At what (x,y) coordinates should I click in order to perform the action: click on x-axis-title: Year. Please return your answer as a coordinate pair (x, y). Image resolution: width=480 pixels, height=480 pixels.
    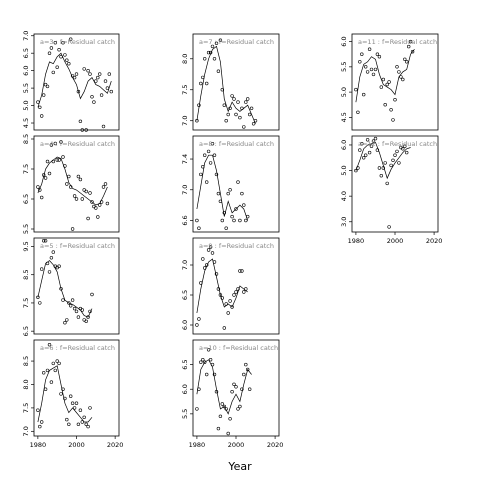
    Looking at the image, I should click on (240, 466).